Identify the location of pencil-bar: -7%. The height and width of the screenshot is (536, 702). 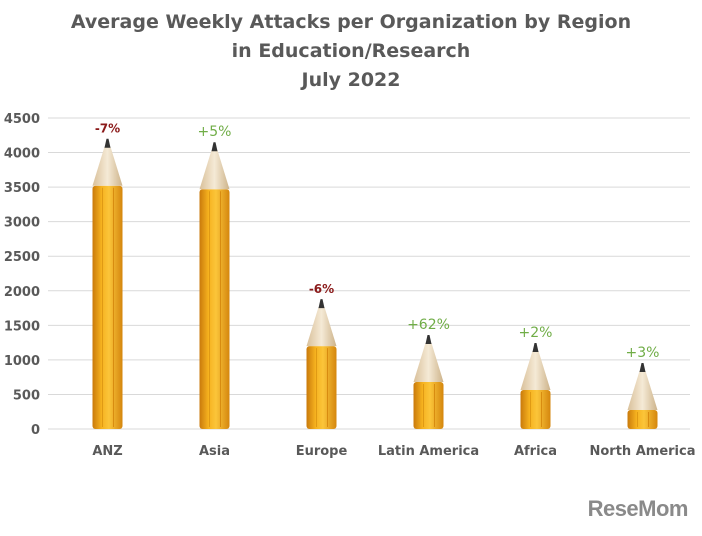
(107, 275).